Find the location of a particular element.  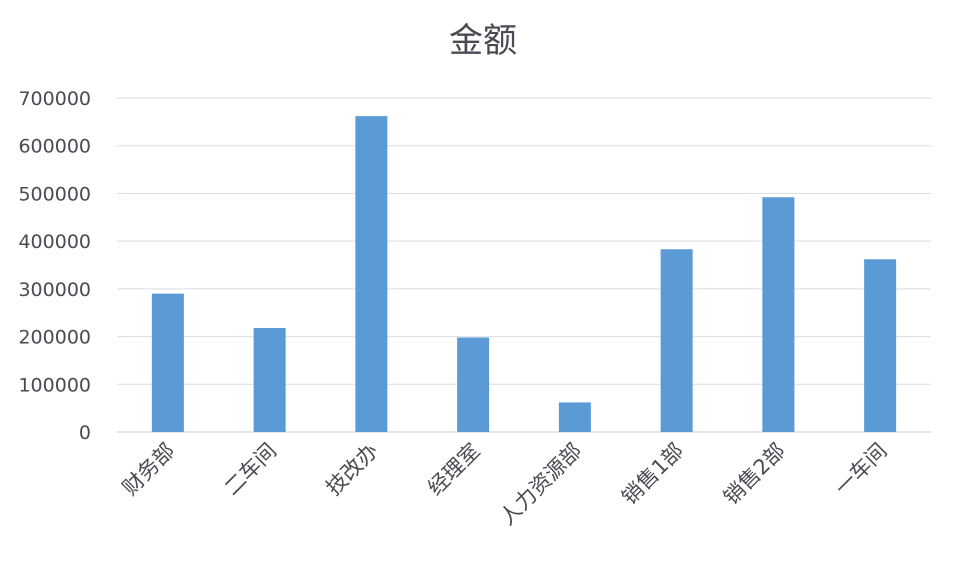

x-tick-label: 人力资源部 is located at coordinates (540, 484).